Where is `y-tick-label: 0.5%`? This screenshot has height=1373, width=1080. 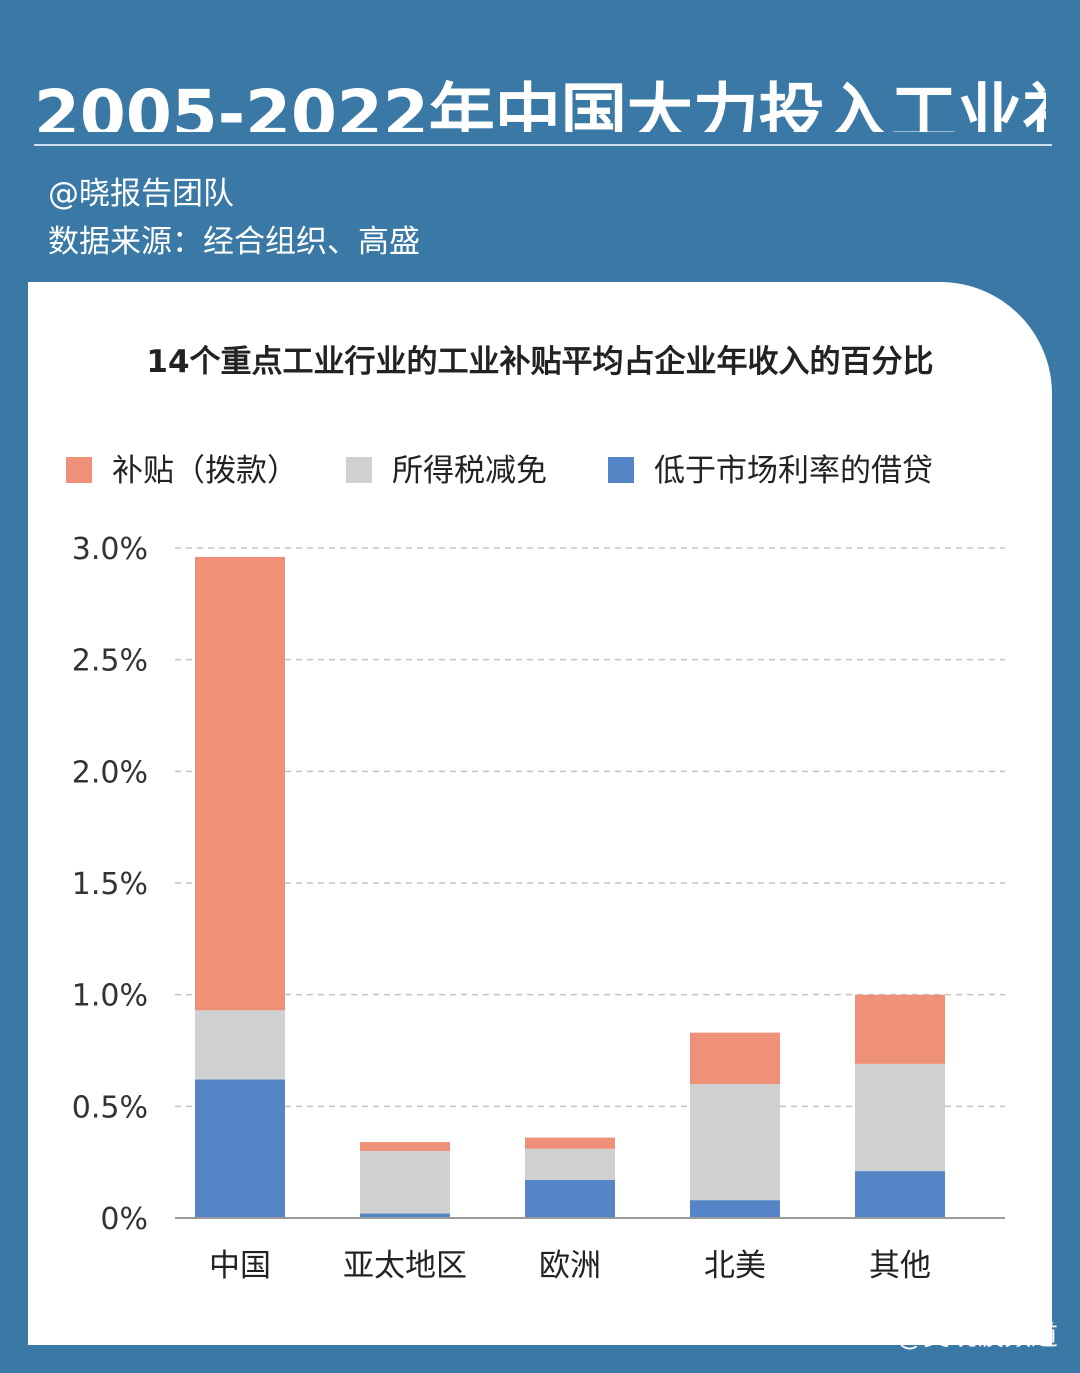 y-tick-label: 0.5% is located at coordinates (110, 1107).